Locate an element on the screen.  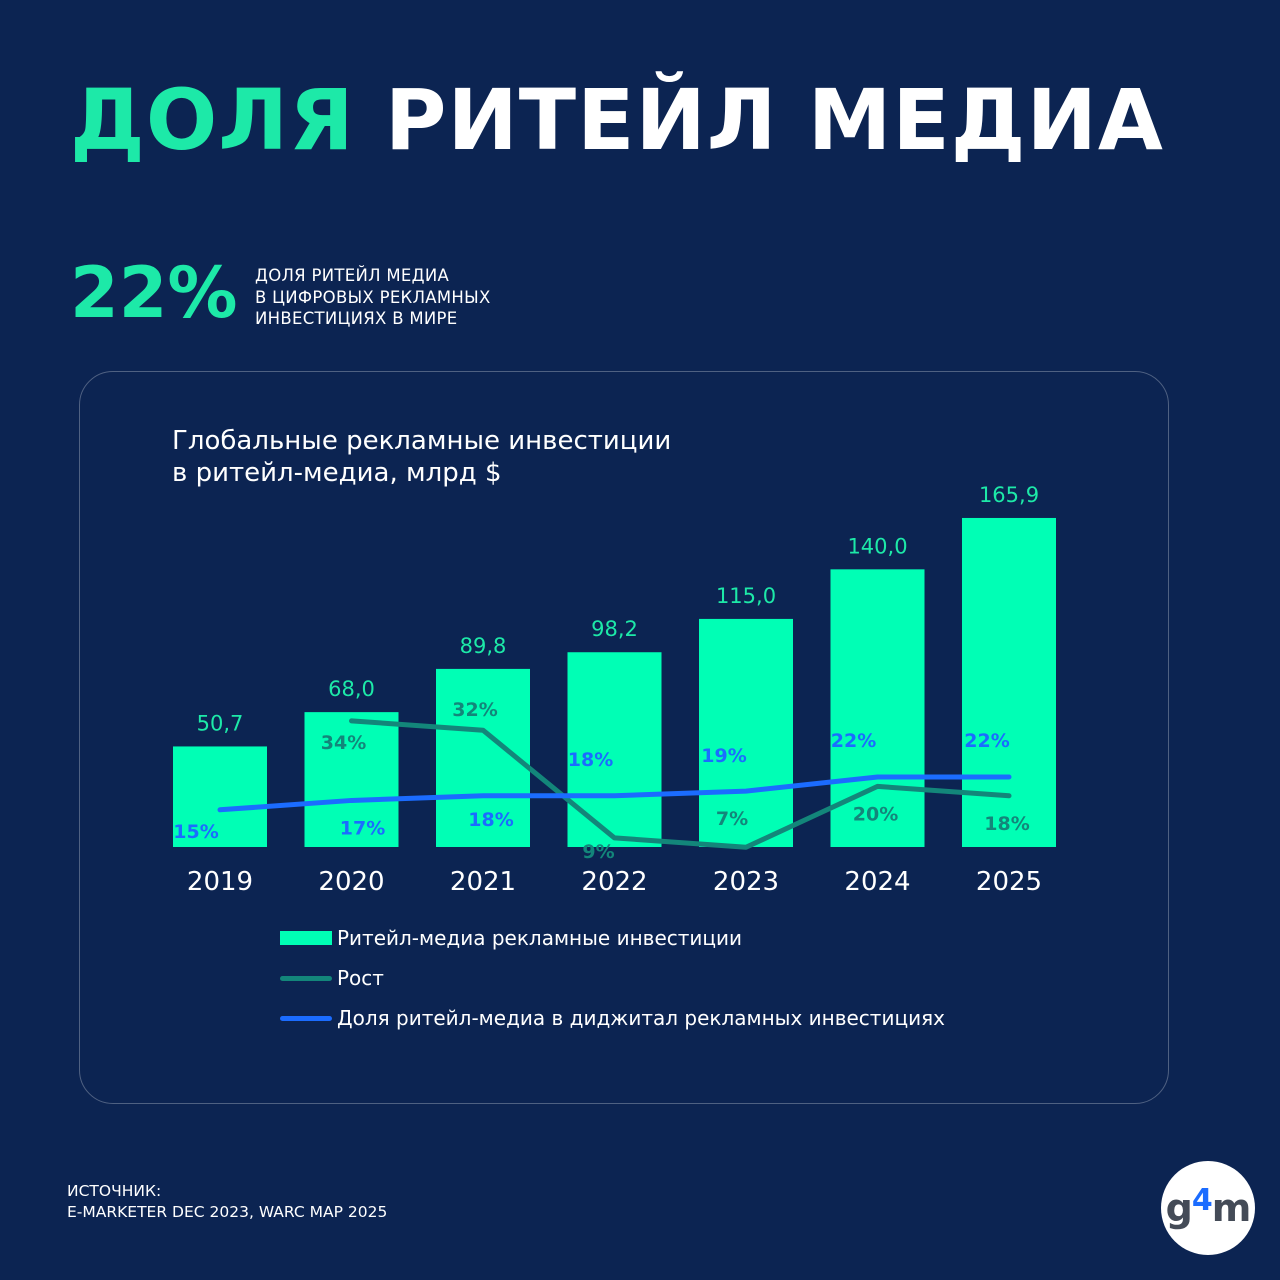
bar-value-label-2023: 115,0 is located at coordinates (746, 596).